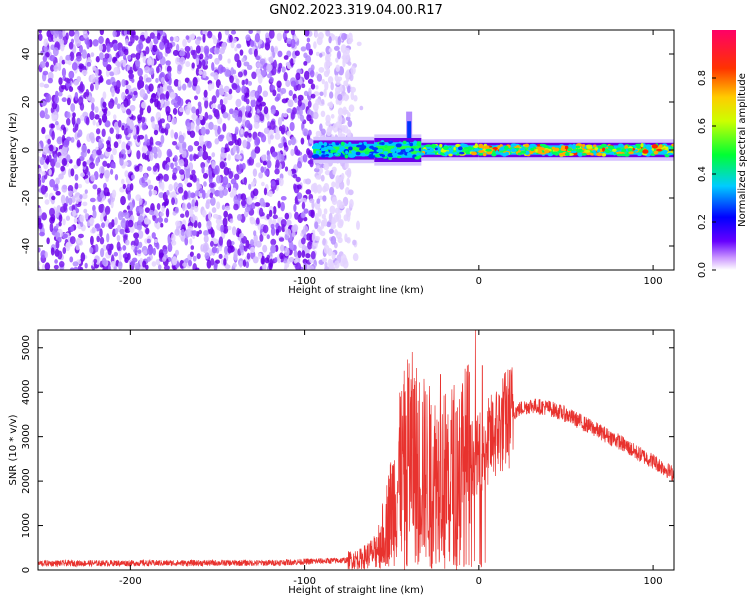 The width and height of the screenshot is (750, 600). Describe the element at coordinates (26, 102) in the screenshot. I see `spectrogram-ytick-label: 20` at that location.